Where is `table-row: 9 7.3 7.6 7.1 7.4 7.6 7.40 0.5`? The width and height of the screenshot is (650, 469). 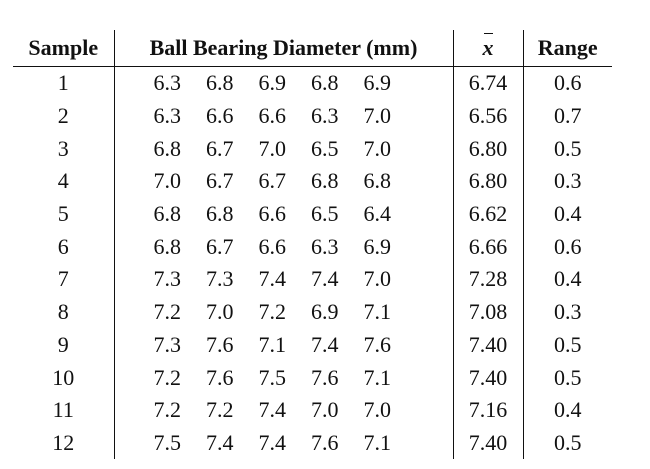
table-row: 9 7.3 7.6 7.1 7.4 7.6 7.40 0.5 is located at coordinates (312, 345).